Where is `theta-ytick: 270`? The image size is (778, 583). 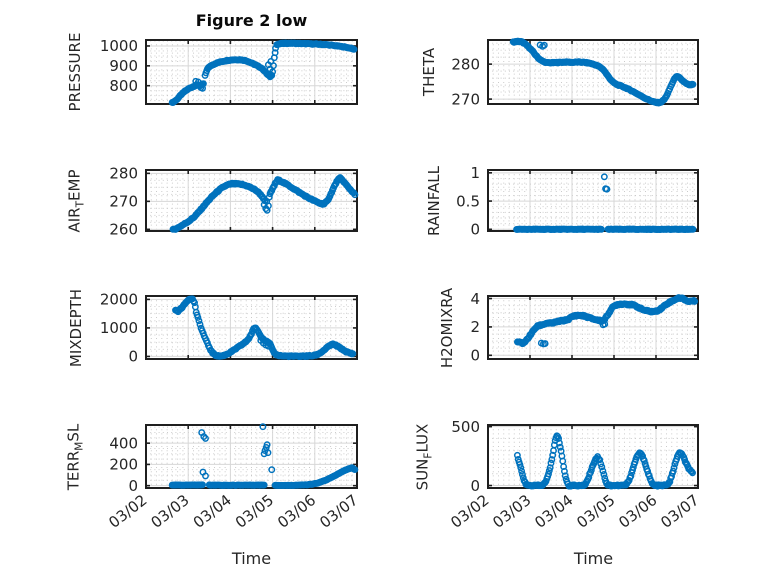
theta-ytick: 270 is located at coordinates (465, 99).